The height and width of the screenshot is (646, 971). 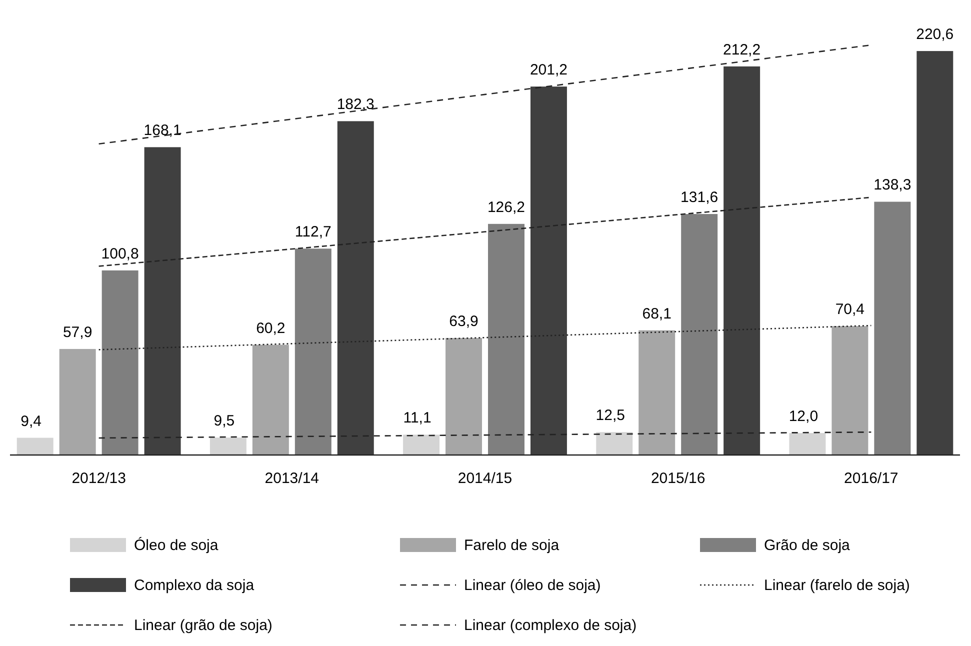 What do you see at coordinates (120, 253) in the screenshot?
I see `data-label: 100,8` at bounding box center [120, 253].